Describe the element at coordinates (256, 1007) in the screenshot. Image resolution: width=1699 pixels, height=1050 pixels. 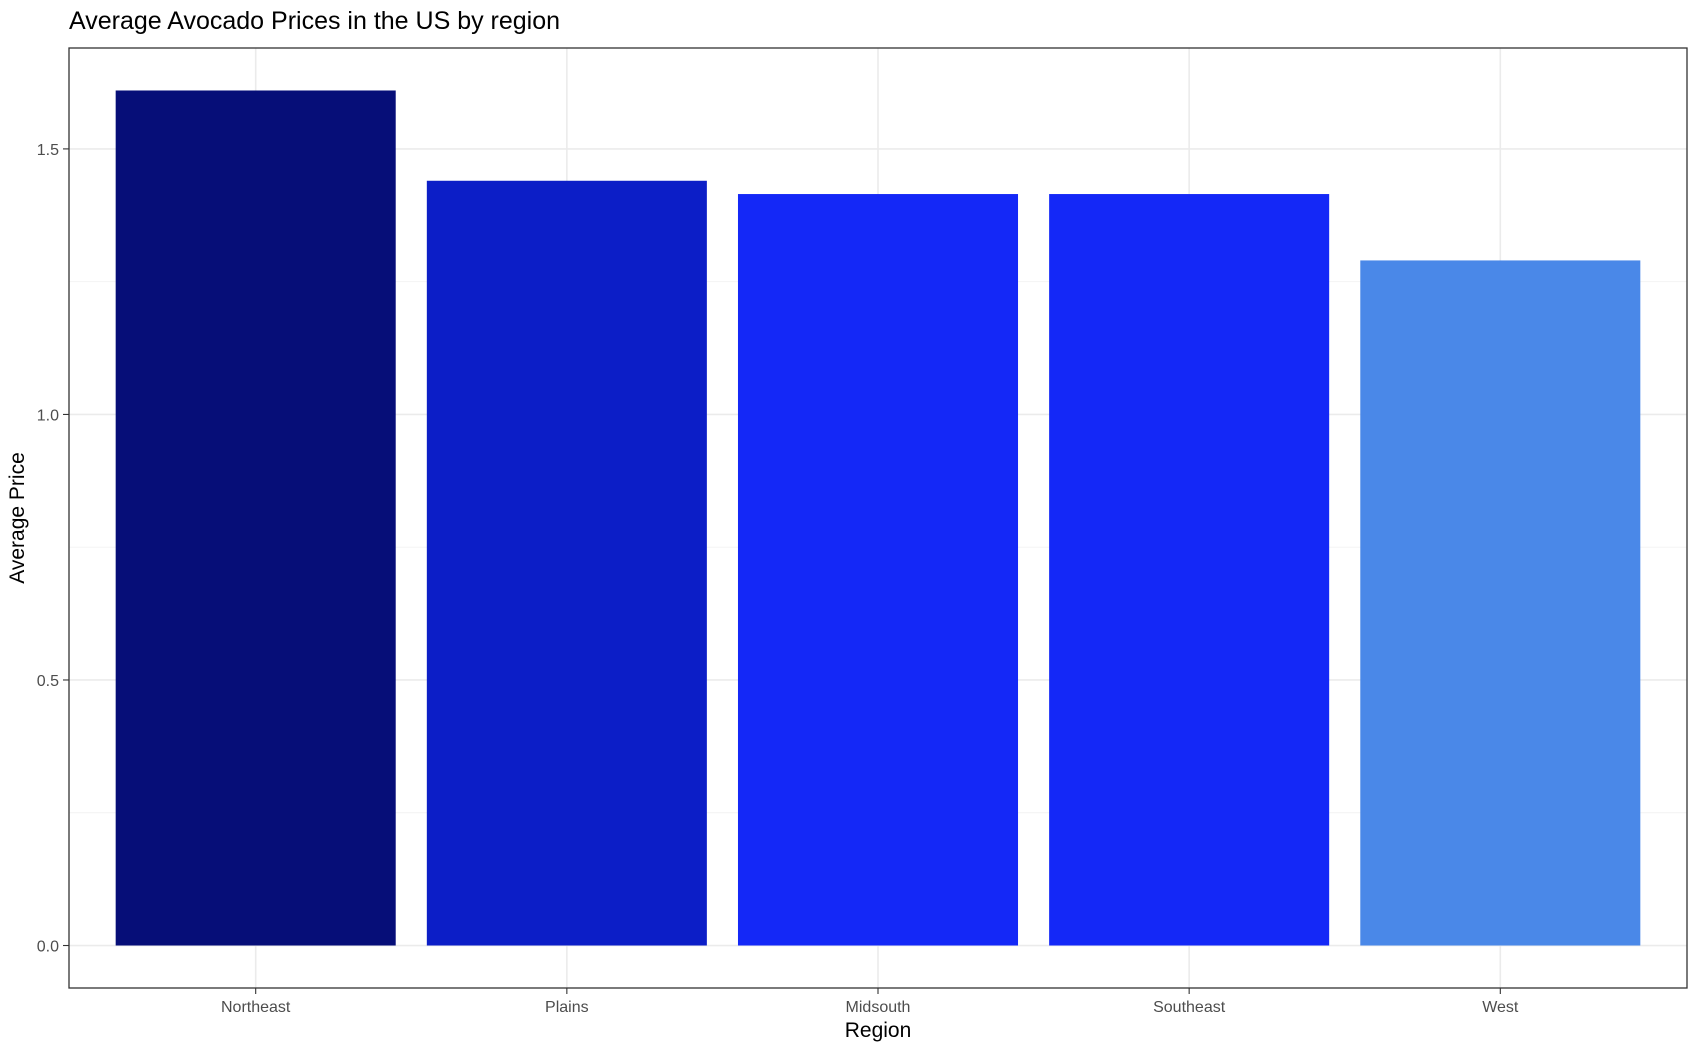
I see `x-tick-label: Northeast` at that location.